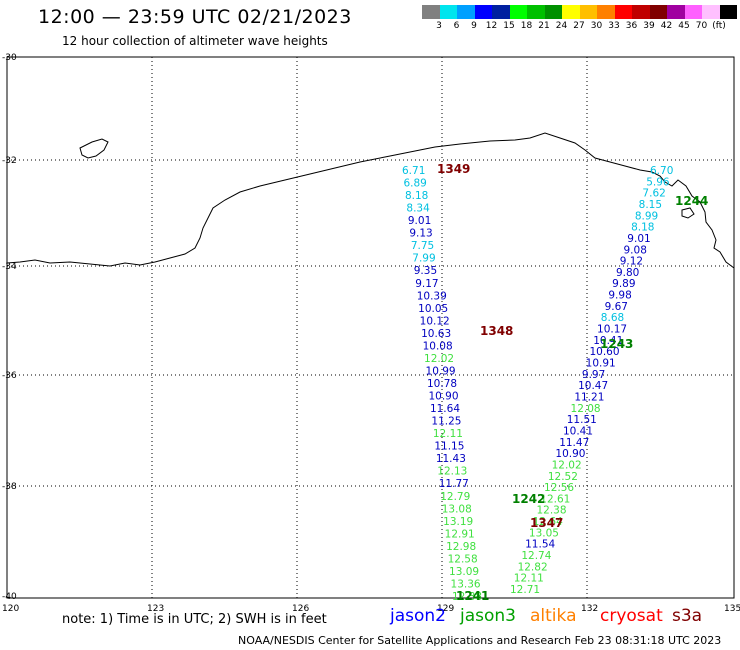  Describe the element at coordinates (661, 171) in the screenshot. I see `wave-height-value: 6.70` at that location.